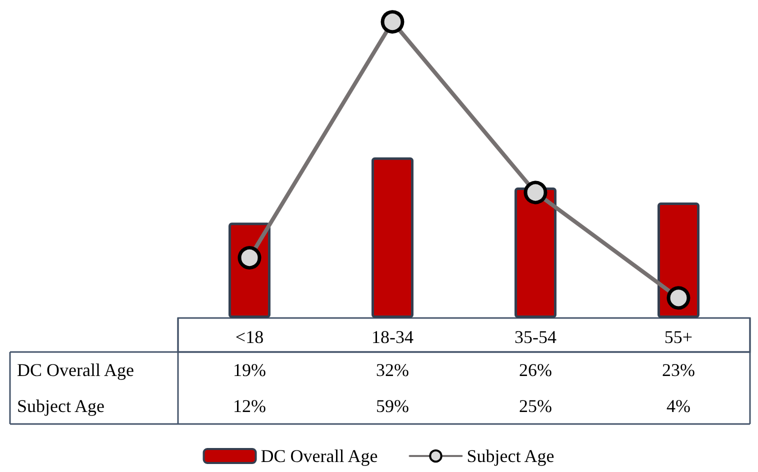  I want to click on legend-label: DC Overall Age, so click(319, 456).